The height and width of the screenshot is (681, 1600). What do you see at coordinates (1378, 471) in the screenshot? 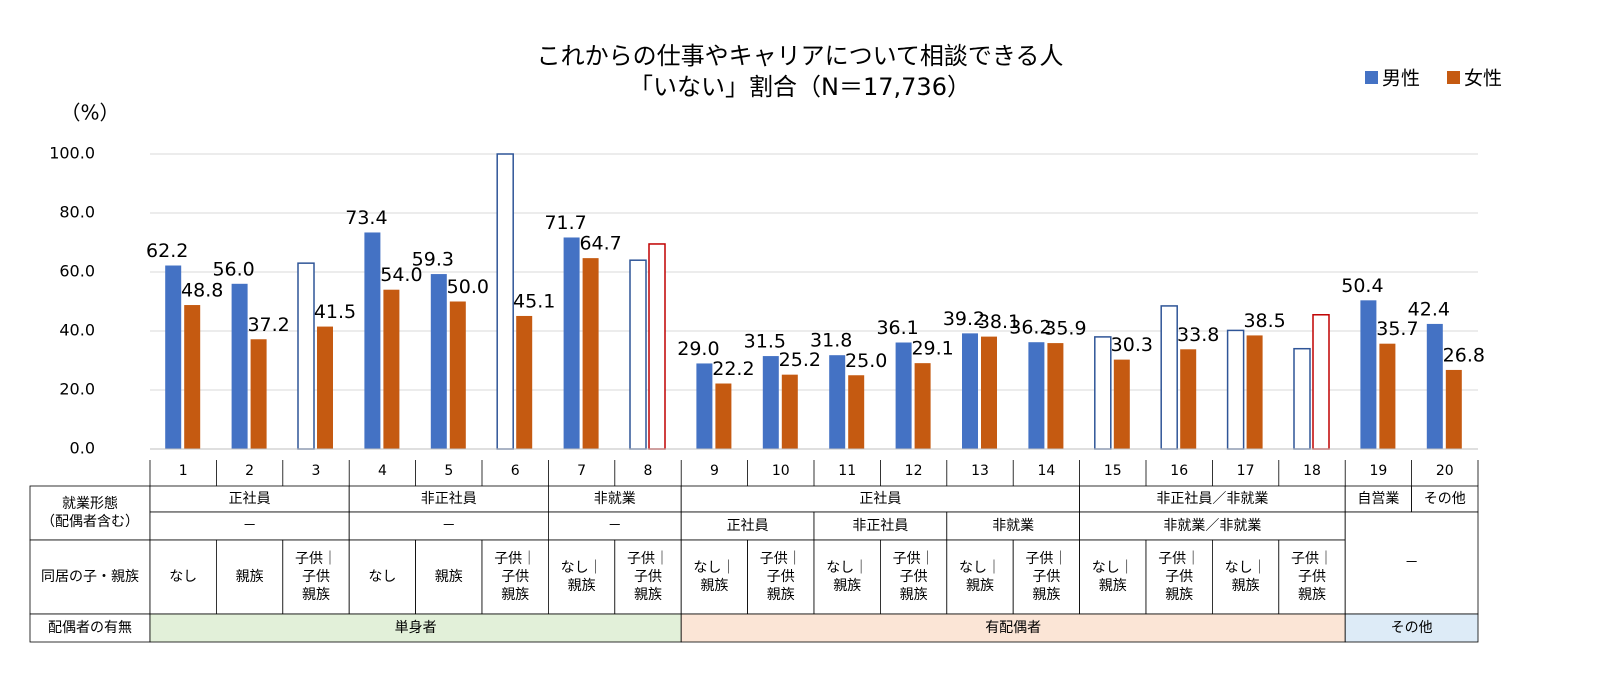
I see `x-tick-label: 19` at bounding box center [1378, 471].